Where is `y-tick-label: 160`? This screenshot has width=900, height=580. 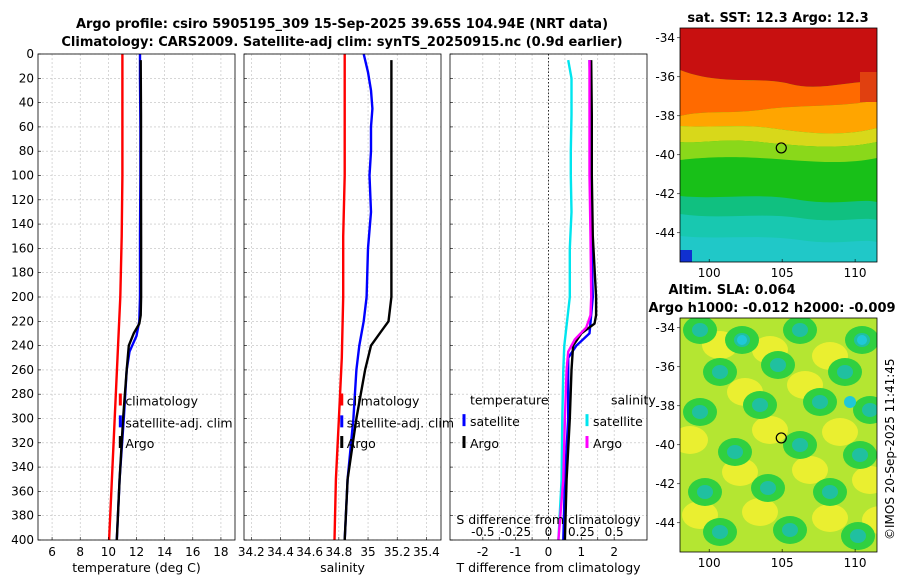
y-tick-label: 160 is located at coordinates (22, 248).